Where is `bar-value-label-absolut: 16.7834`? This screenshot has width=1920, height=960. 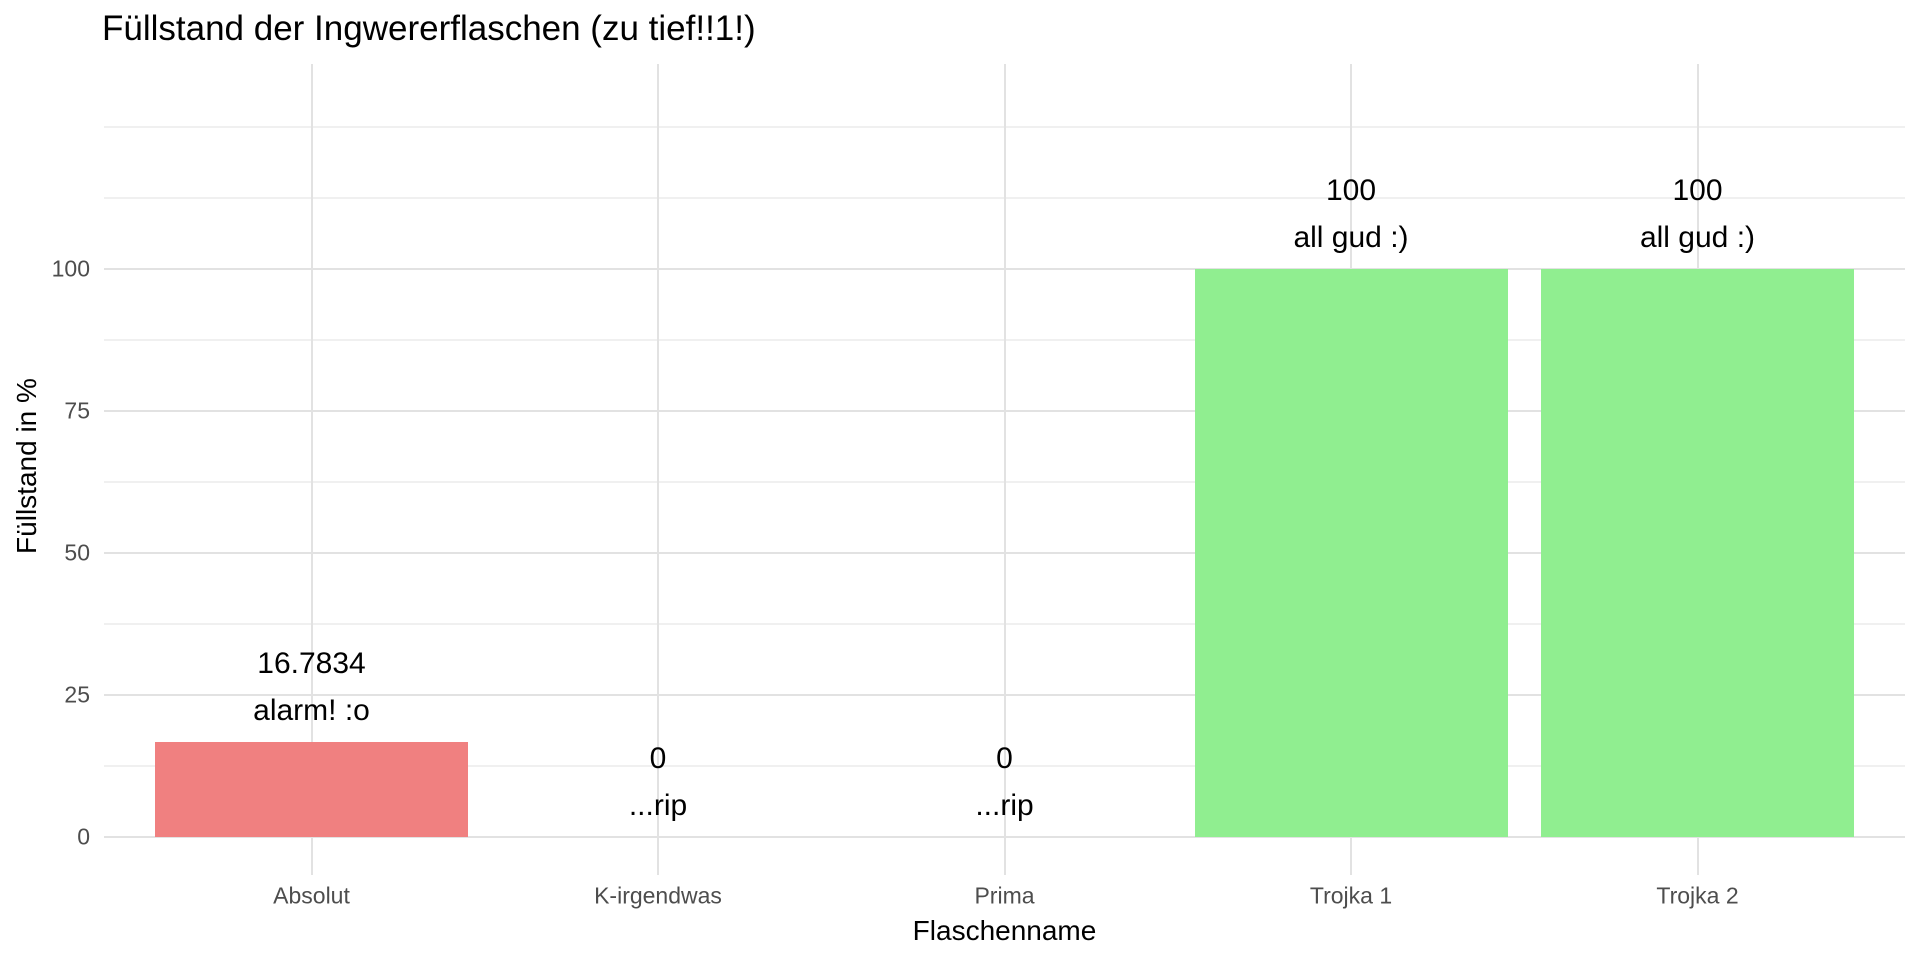
bar-value-label-absolut: 16.7834 is located at coordinates (311, 663).